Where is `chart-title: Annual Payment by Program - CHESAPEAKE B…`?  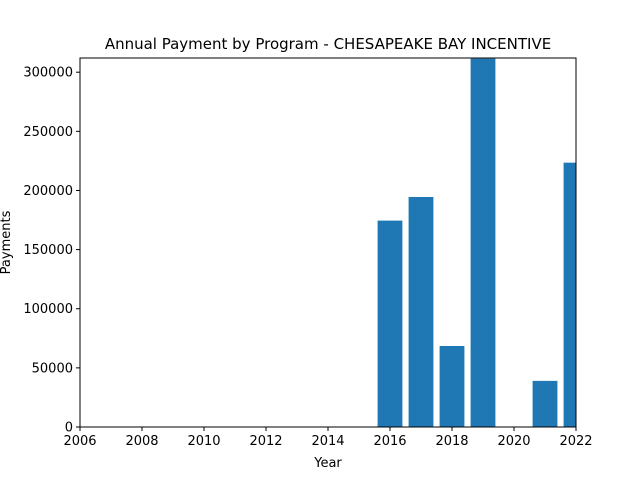
chart-title: Annual Payment by Program - CHESAPEAKE B… is located at coordinates (328, 44).